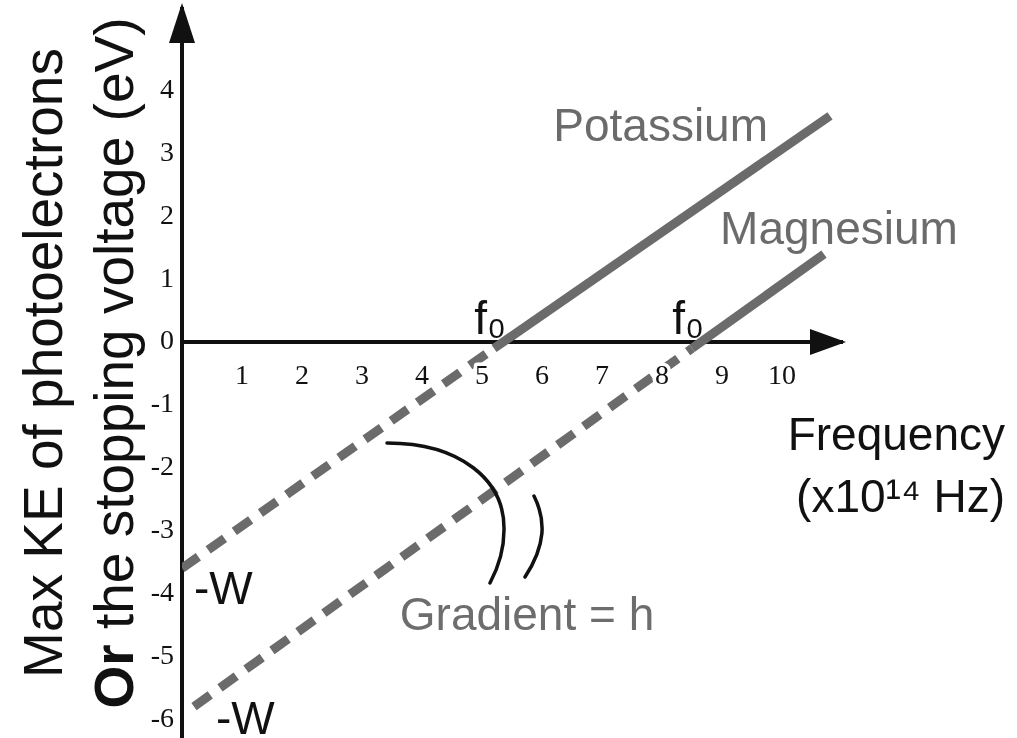  I want to click on x-tick-label: 5, so click(482, 375).